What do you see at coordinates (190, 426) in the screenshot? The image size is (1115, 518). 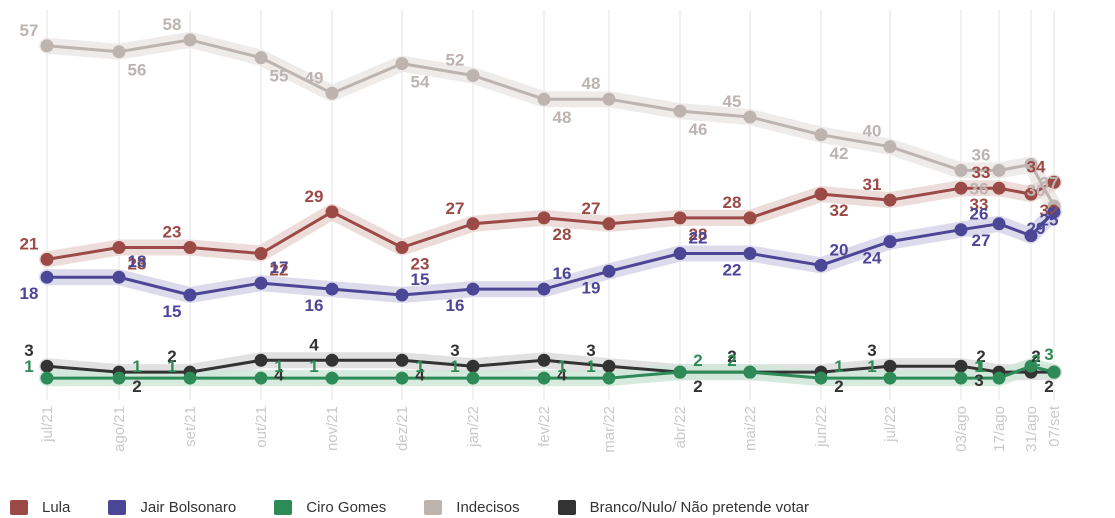 I see `x-tick-label: set/21` at bounding box center [190, 426].